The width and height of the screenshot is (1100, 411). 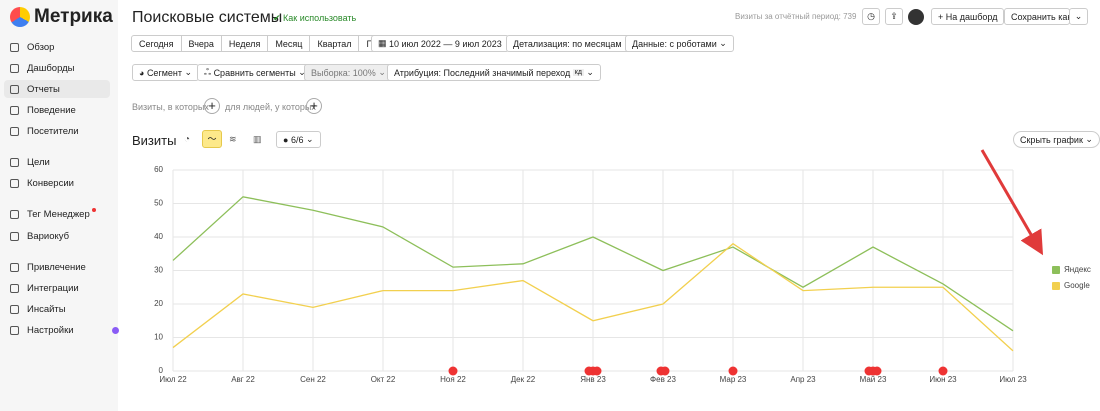 I want to click on nav-label: Дашборды, so click(x=51, y=68).